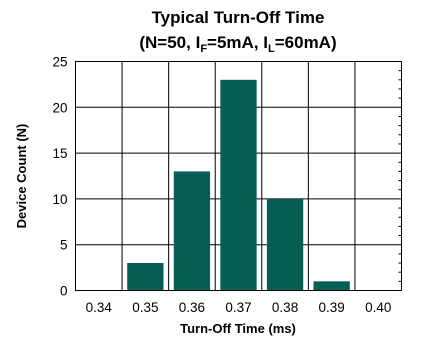  I want to click on y-tick-labels: 0 5 10 15 20 25, so click(59, 177).